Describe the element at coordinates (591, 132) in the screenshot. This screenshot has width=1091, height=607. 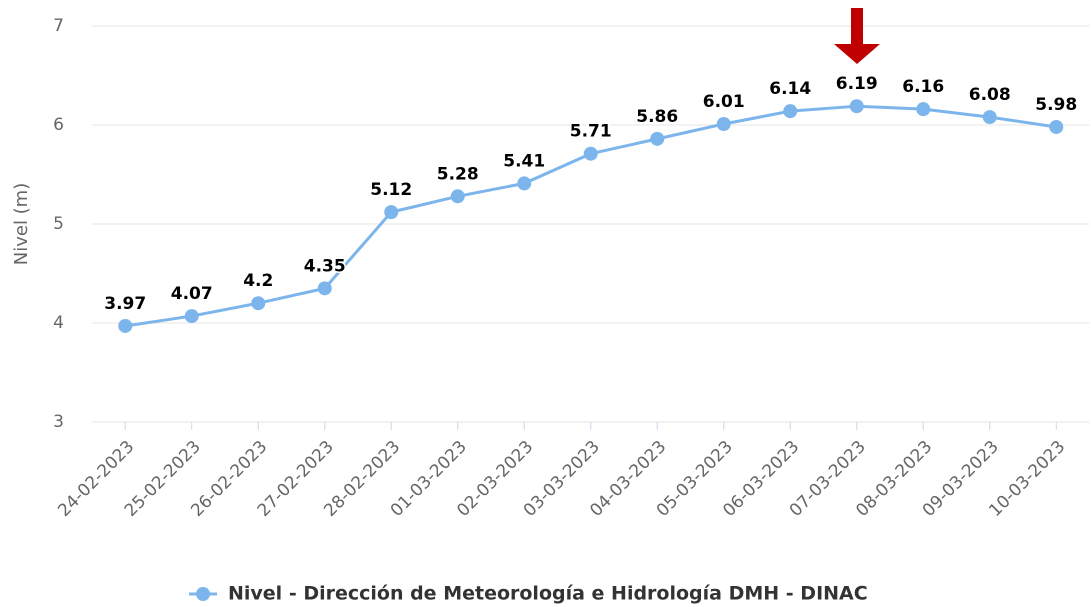
I see `data-label: 5.71` at that location.